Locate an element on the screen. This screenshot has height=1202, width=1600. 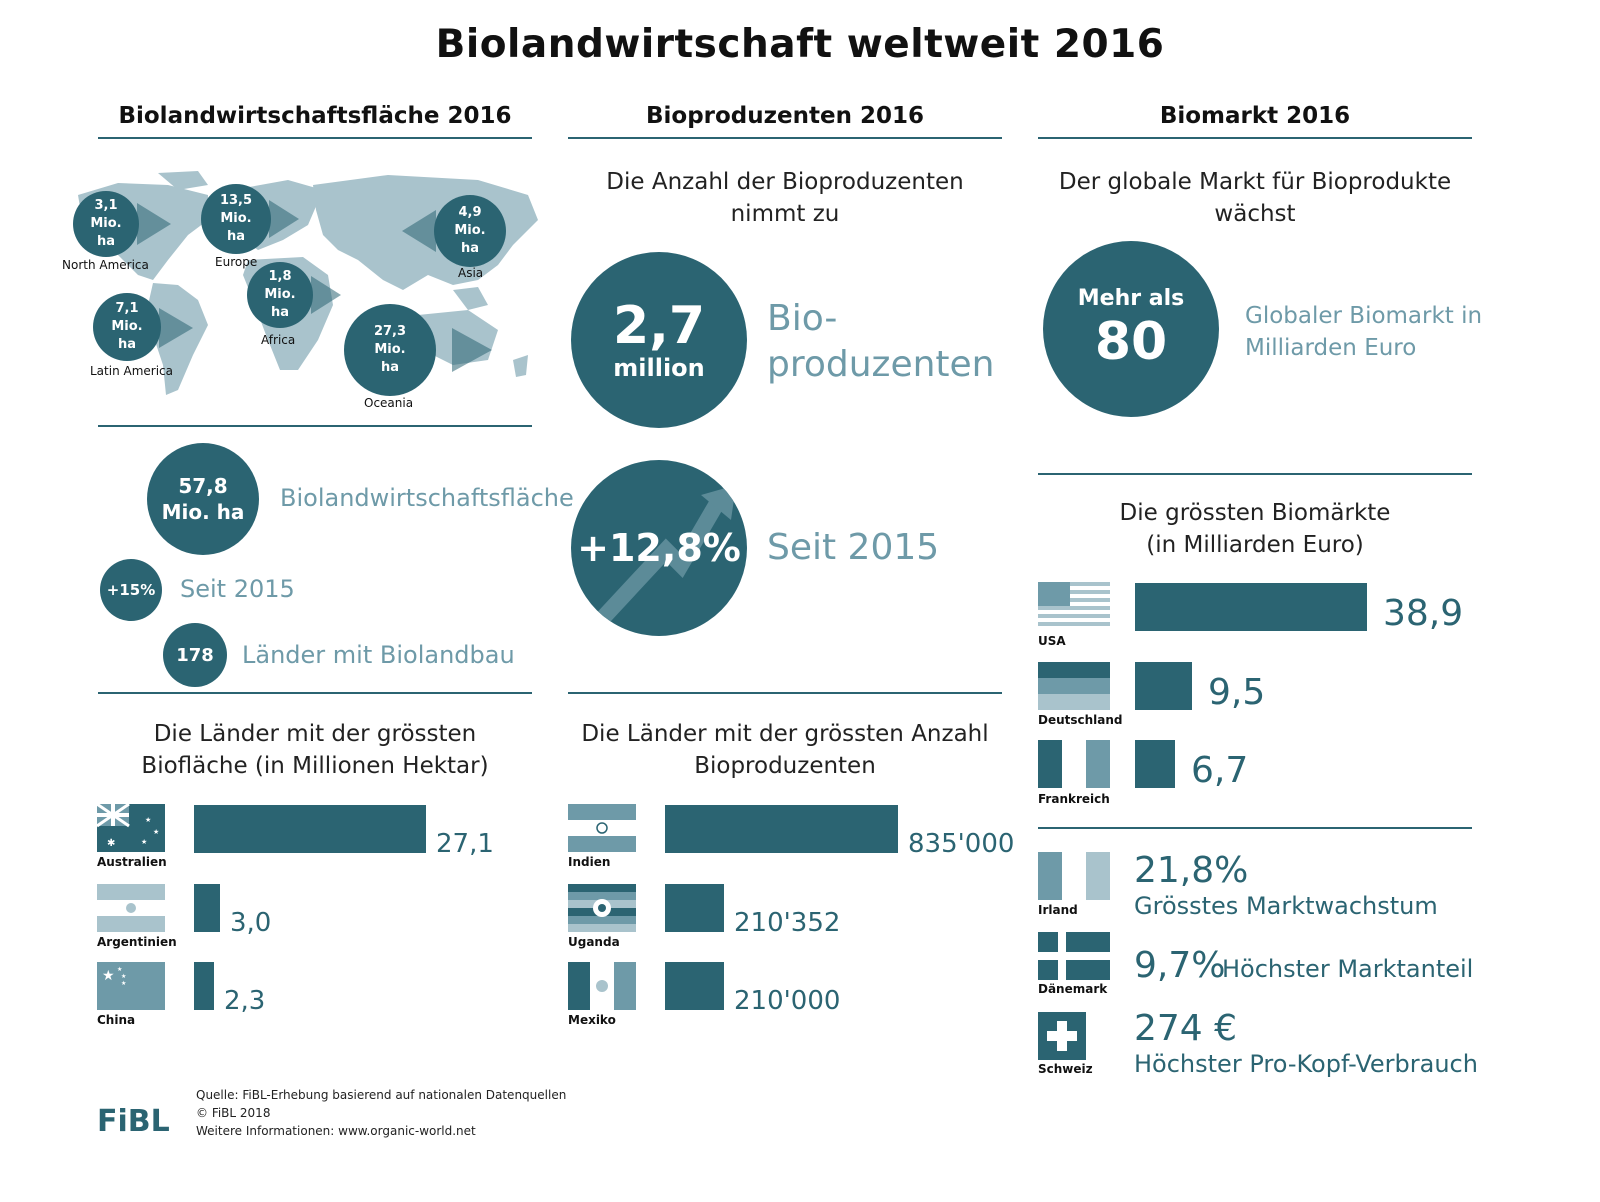
region-asia-value: 4,9 Mio. ha is located at coordinates (470, 231).